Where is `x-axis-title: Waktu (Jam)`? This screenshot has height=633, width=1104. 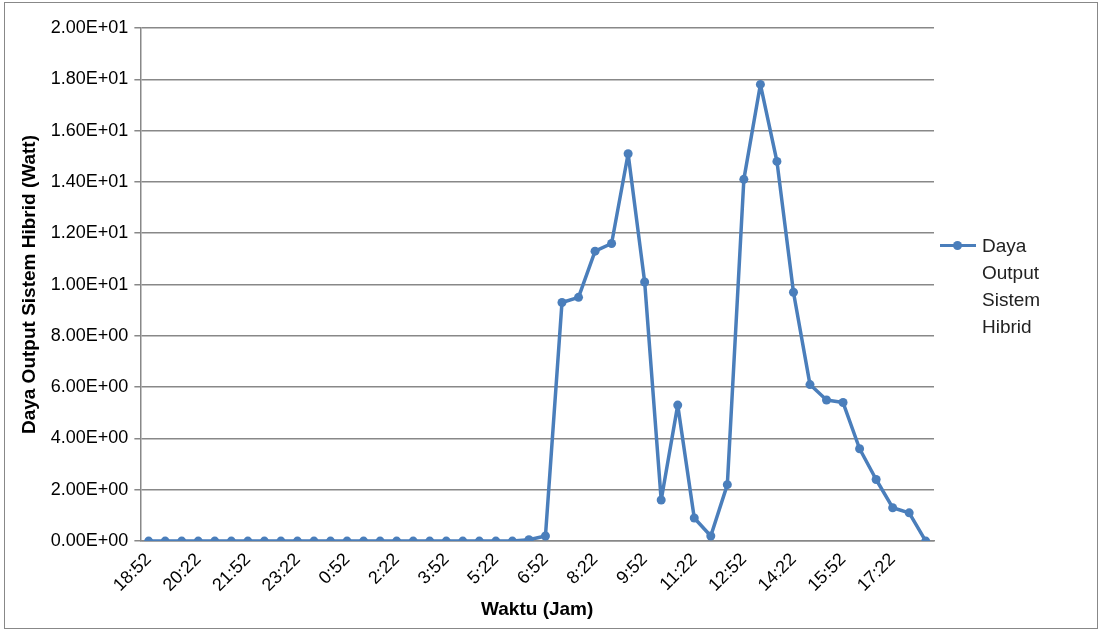
x-axis-title: Waktu (Jam) is located at coordinates (537, 608).